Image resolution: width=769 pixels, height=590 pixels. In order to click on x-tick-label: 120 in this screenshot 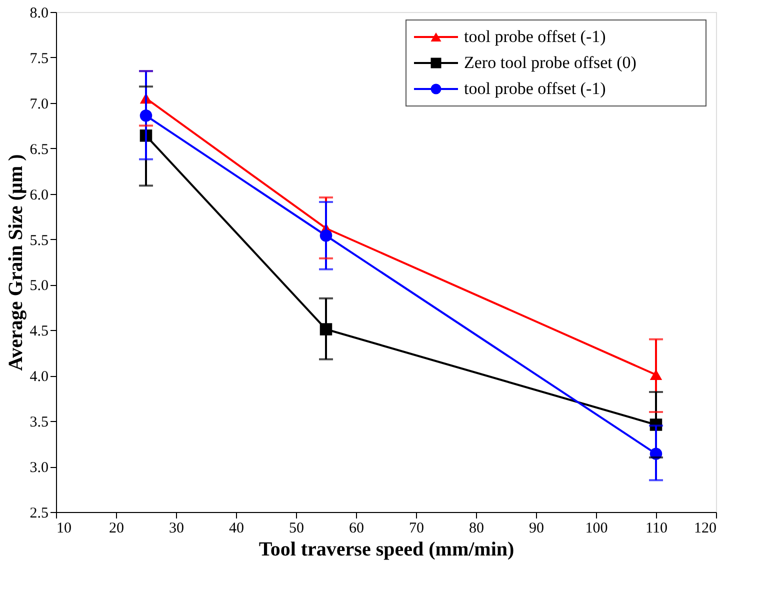, I will do `click(705, 528)`.